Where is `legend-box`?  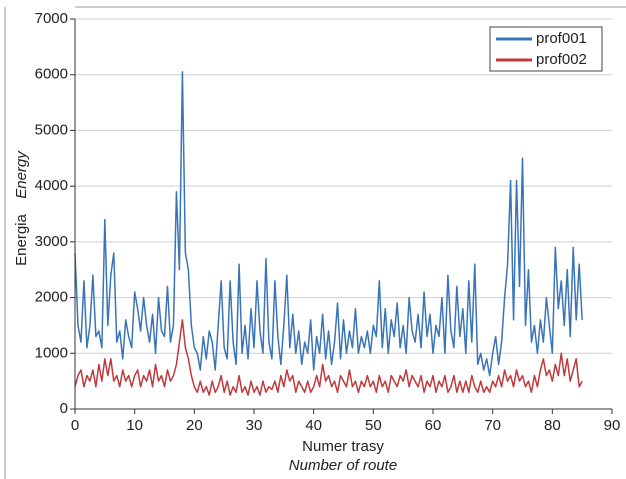
legend-box is located at coordinates (546, 49).